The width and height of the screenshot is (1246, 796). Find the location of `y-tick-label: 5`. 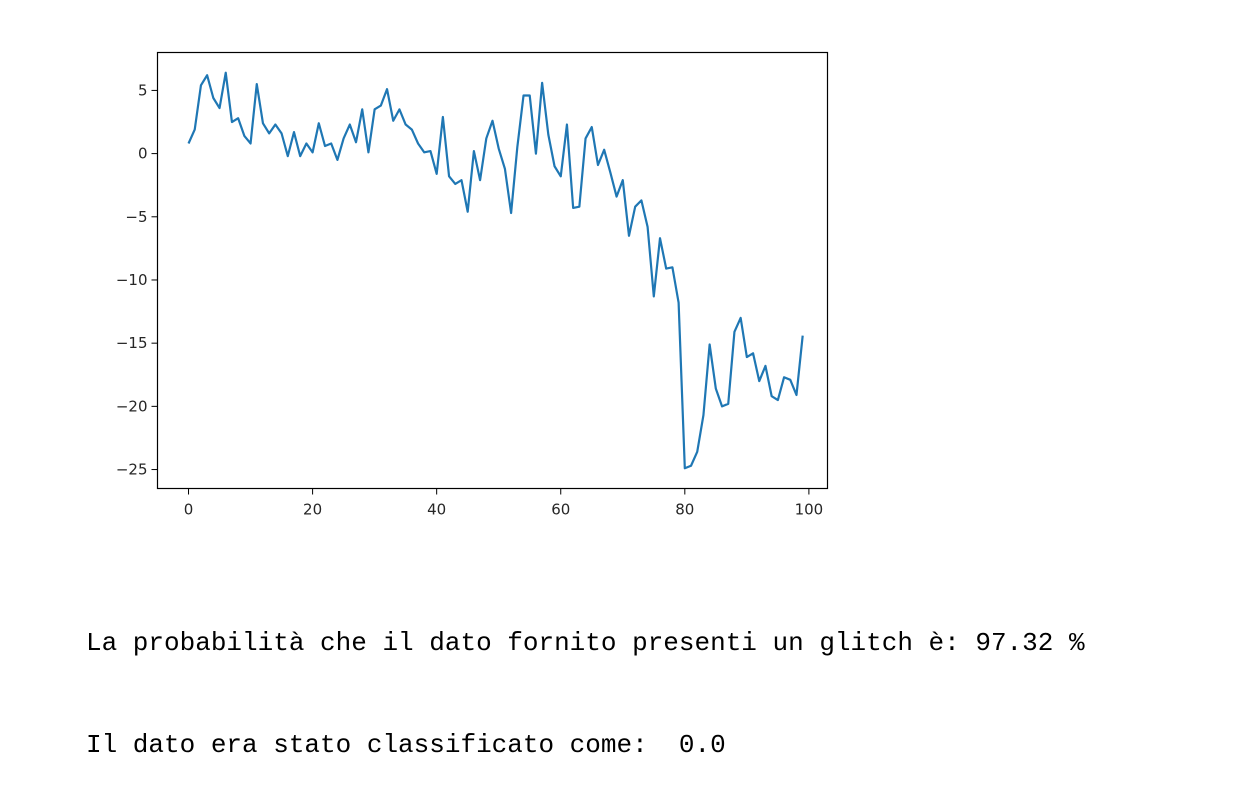

y-tick-label: 5 is located at coordinates (143, 90).